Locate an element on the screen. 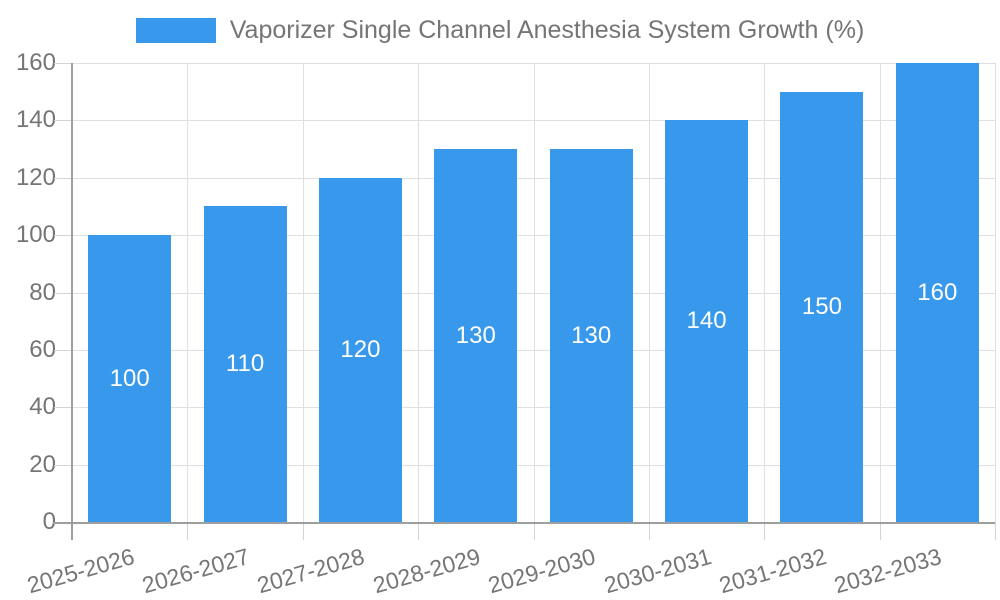 The height and width of the screenshot is (600, 1000). x-tick-label: 2025-2026 is located at coordinates (80, 571).